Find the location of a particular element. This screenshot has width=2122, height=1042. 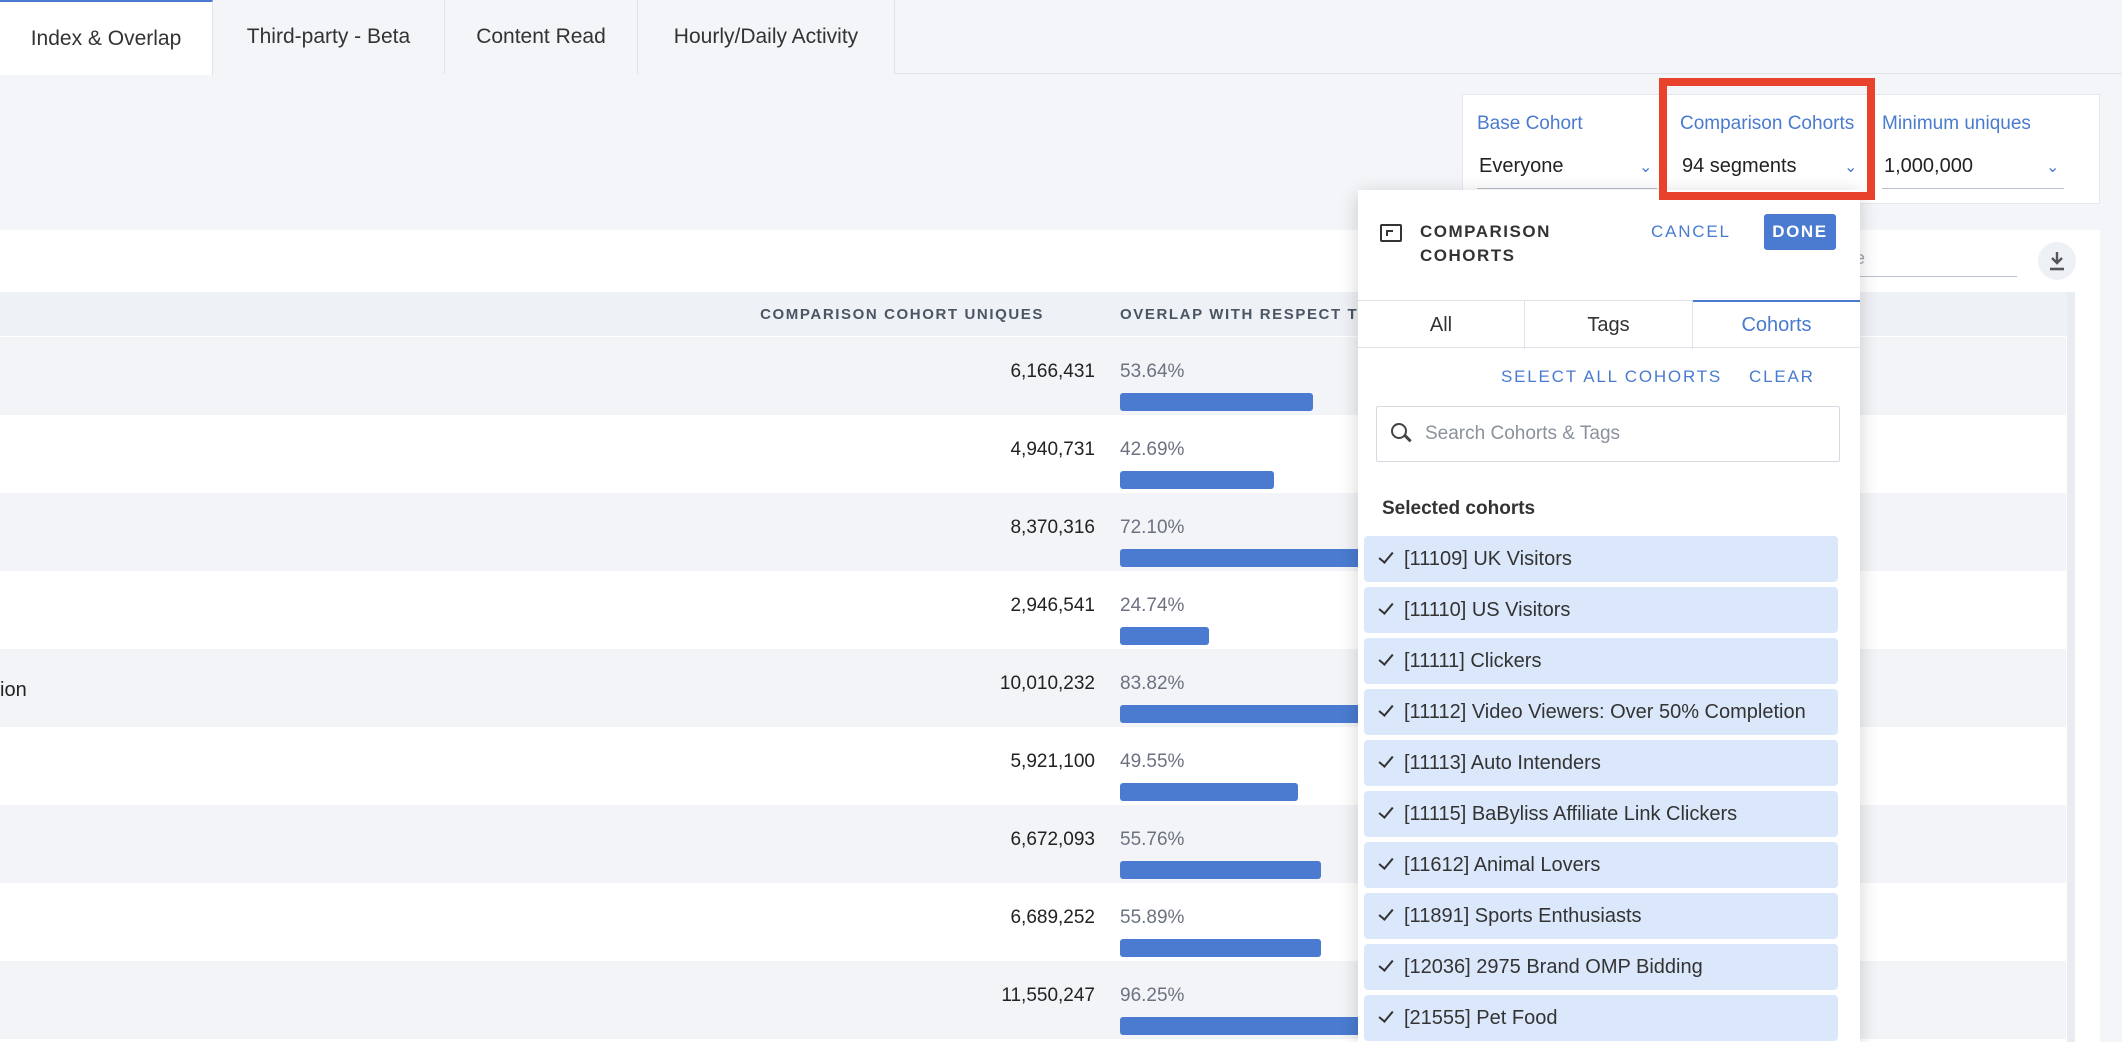

base-cohort-value: Everyone is located at coordinates (1521, 166).